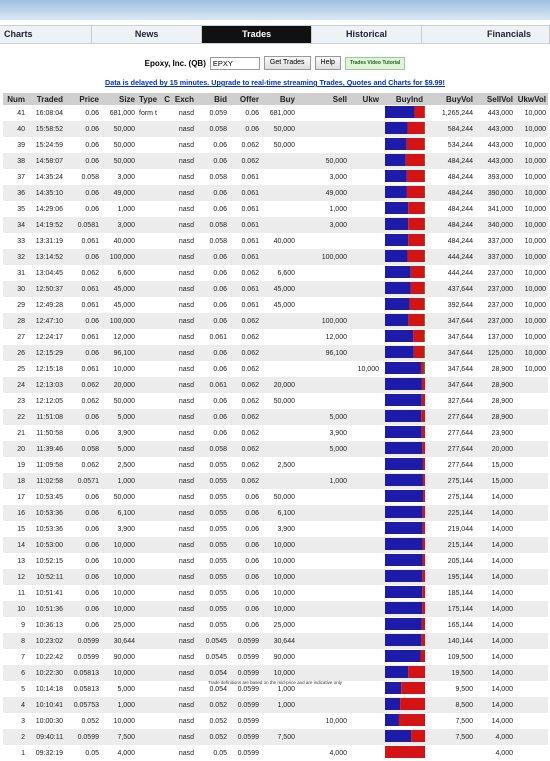 This screenshot has height=761, width=550. I want to click on cell: 327,644, so click(450, 401).